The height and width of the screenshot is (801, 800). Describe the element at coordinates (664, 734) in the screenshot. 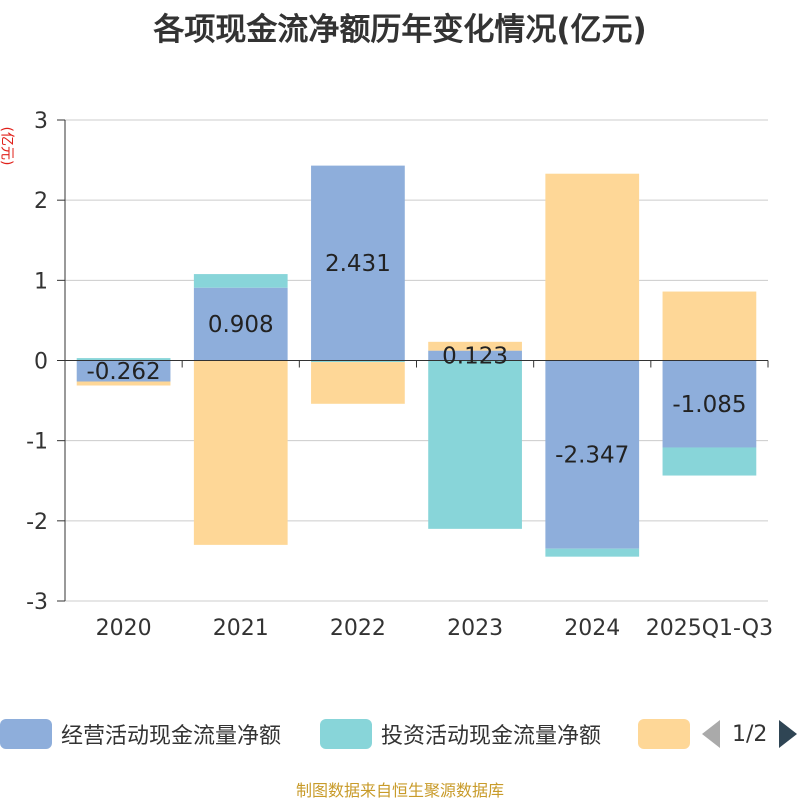

I see `legend-swatch-financing` at that location.